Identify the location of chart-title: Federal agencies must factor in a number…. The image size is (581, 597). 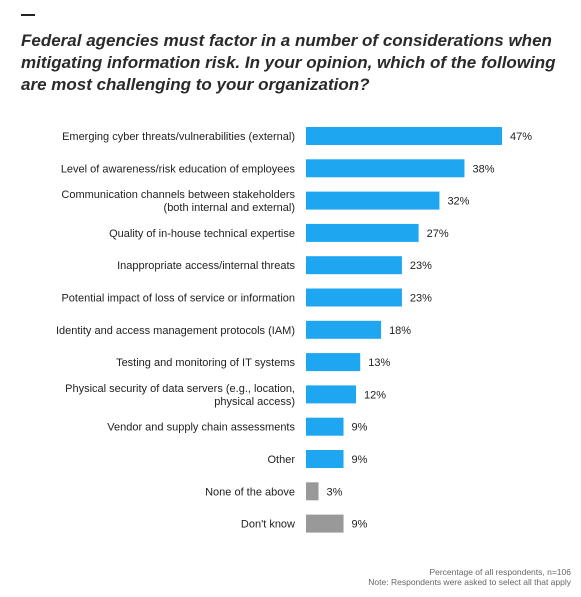
(288, 62).